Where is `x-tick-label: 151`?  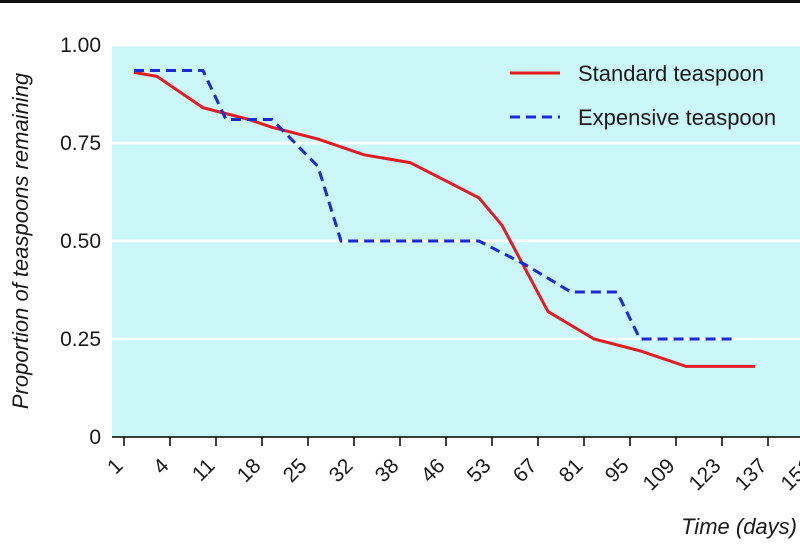 x-tick-label: 151 is located at coordinates (788, 474).